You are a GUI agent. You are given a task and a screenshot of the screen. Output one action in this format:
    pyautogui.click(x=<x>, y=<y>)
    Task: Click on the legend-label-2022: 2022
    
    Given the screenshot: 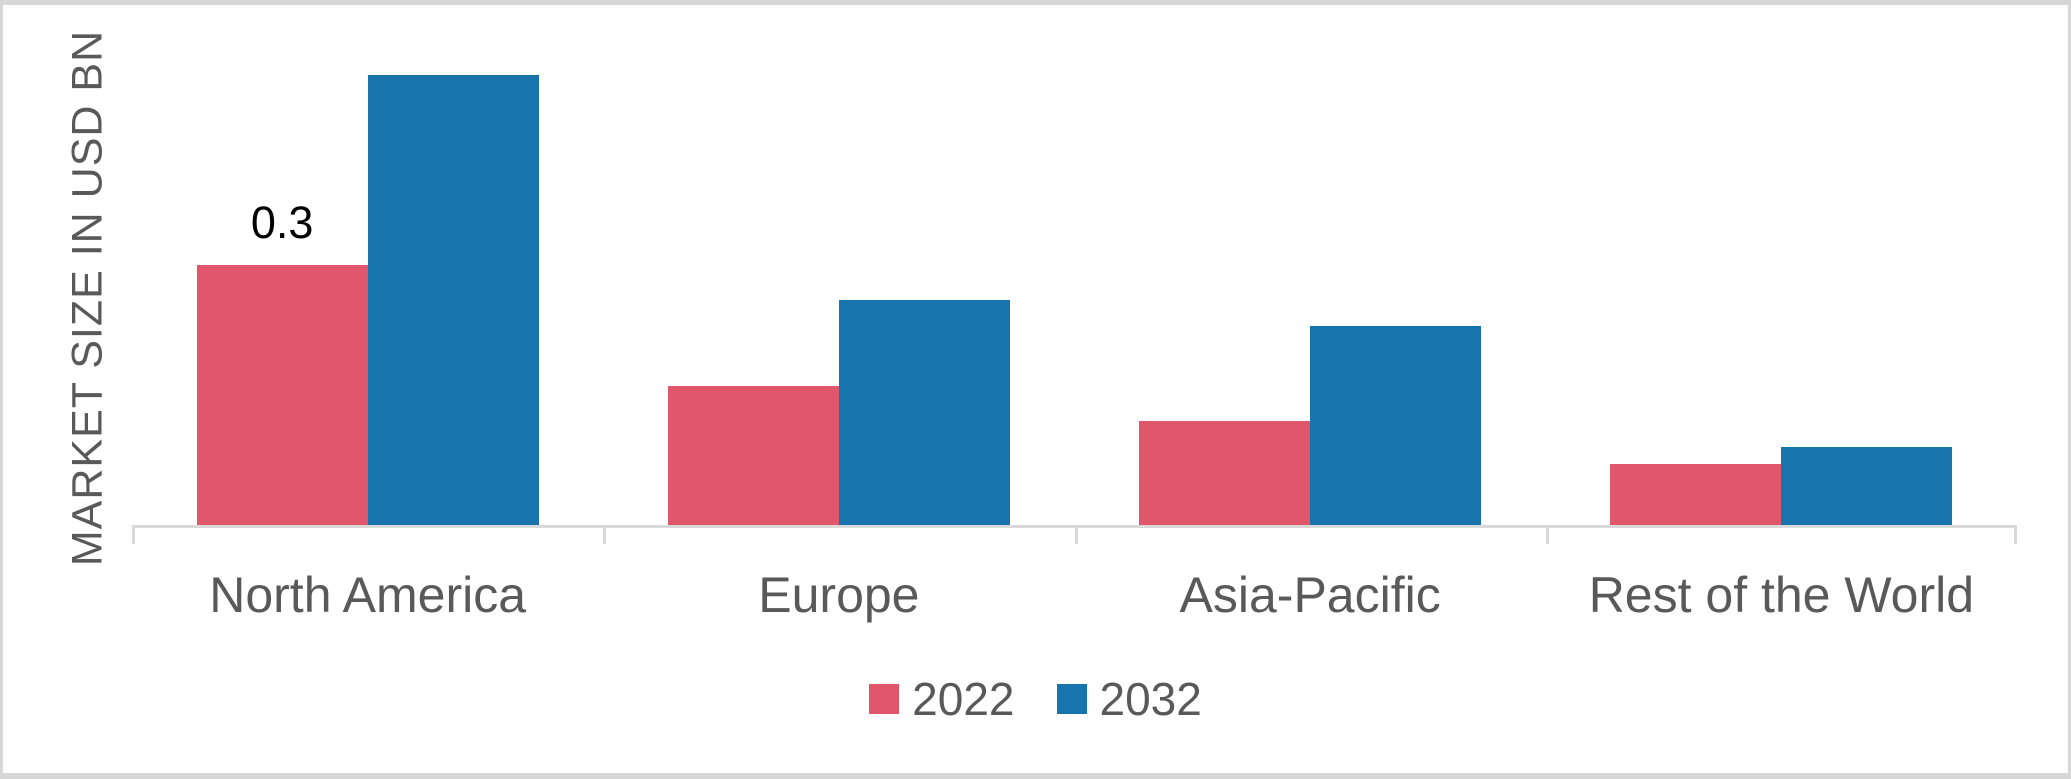 What is the action you would take?
    pyautogui.click(x=963, y=699)
    